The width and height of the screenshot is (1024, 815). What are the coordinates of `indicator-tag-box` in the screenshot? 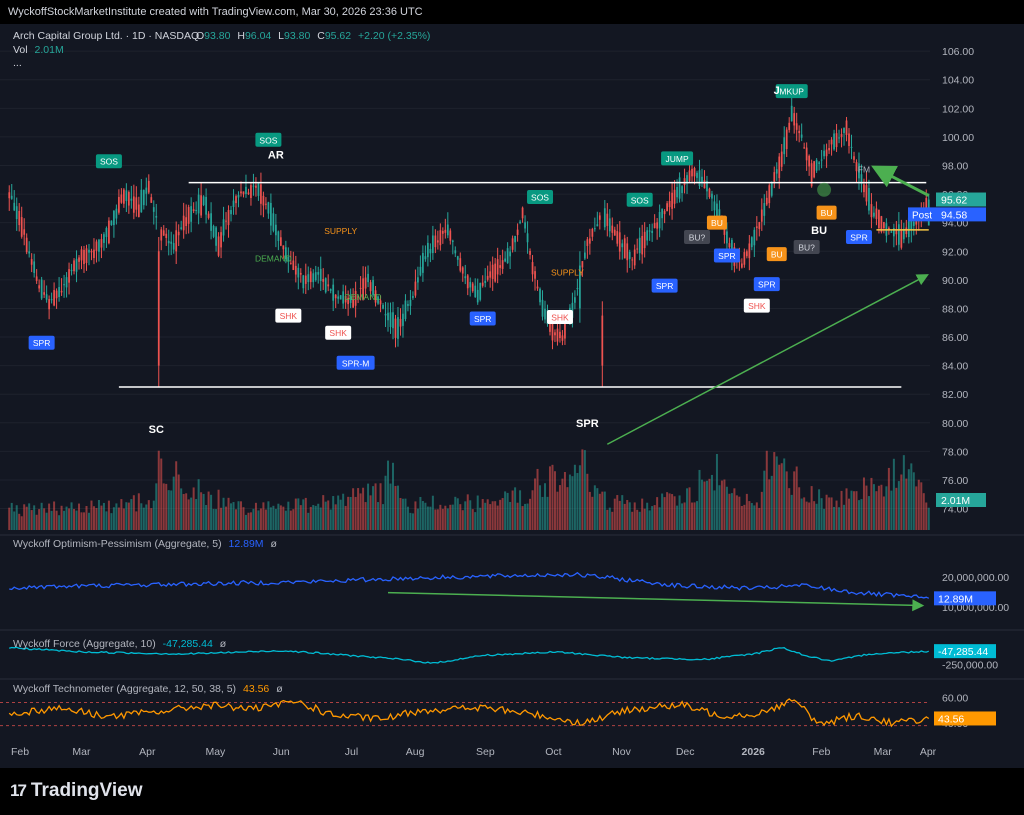 It's located at (965, 598).